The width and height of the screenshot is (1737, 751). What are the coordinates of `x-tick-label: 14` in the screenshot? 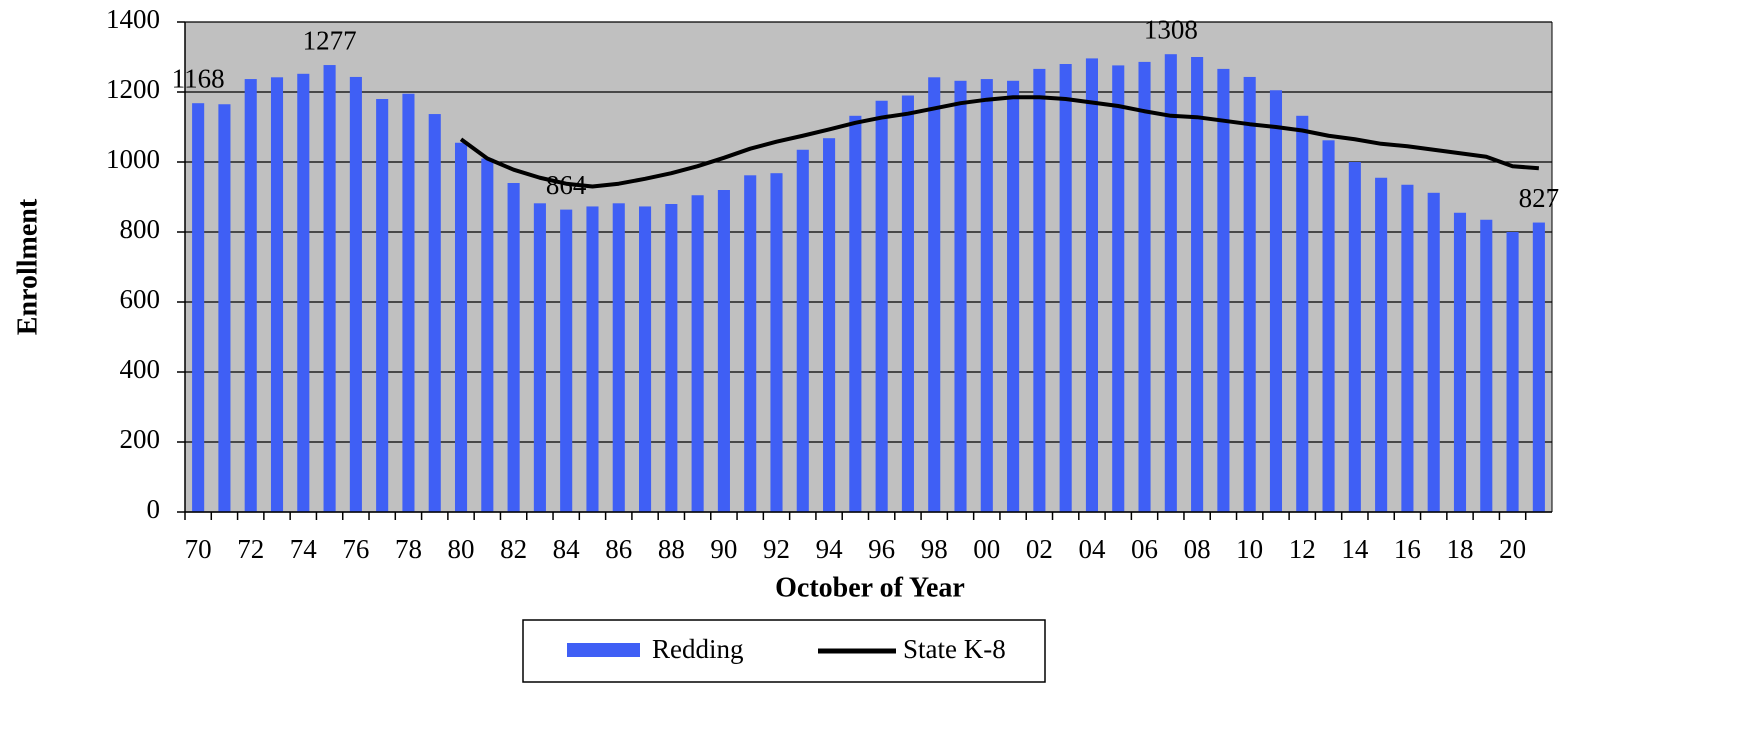 It's located at (1355, 549).